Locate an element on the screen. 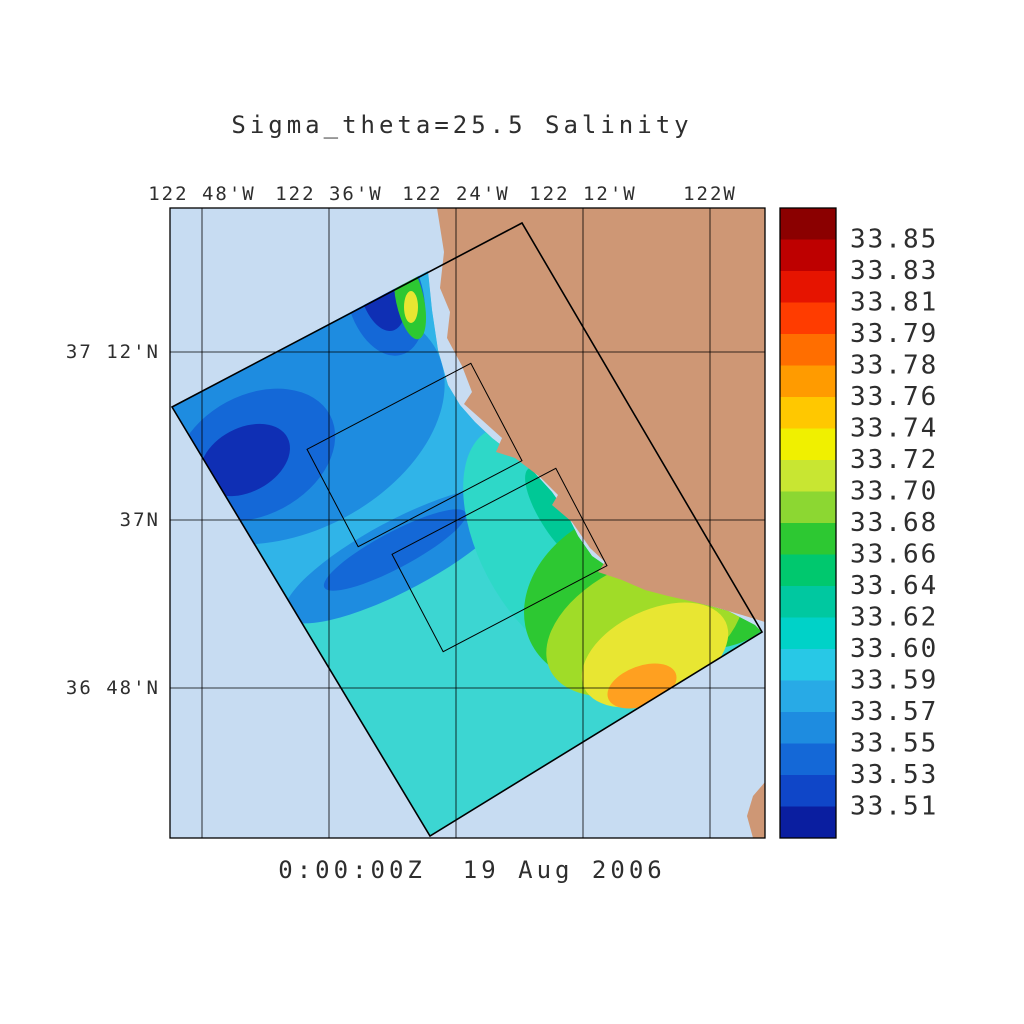  colorbar-label: 33.62 is located at coordinates (894, 618).